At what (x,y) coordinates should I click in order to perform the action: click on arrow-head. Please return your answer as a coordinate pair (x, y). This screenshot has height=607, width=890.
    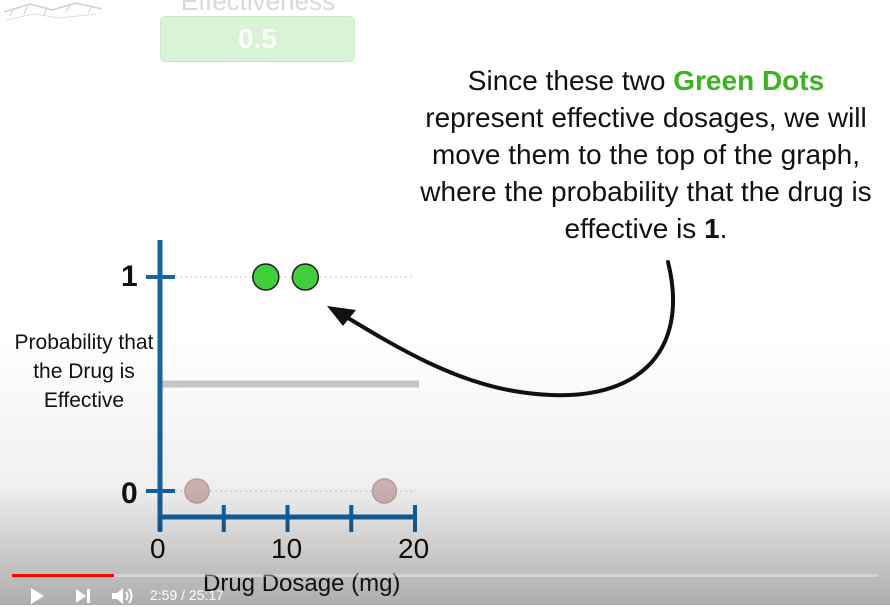
    Looking at the image, I should click on (341, 316).